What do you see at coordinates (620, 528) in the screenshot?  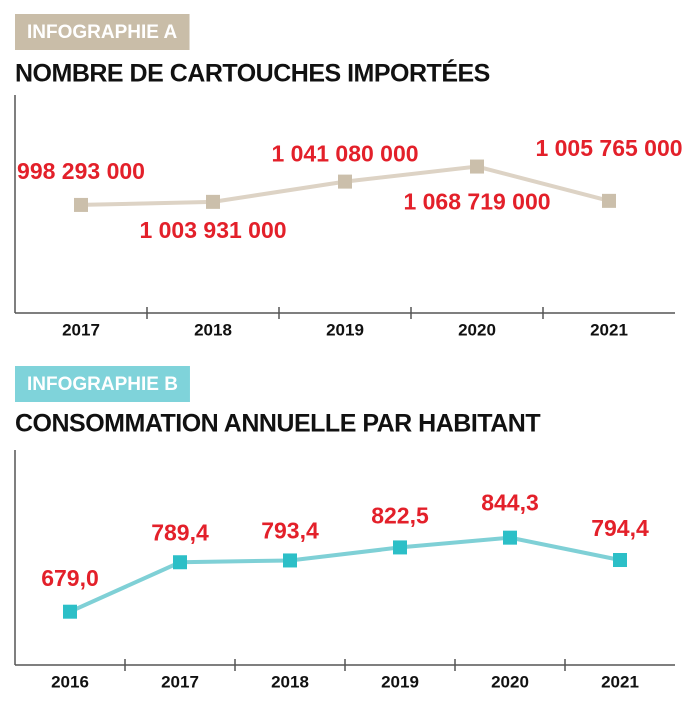 I see `value-label: 794,4` at bounding box center [620, 528].